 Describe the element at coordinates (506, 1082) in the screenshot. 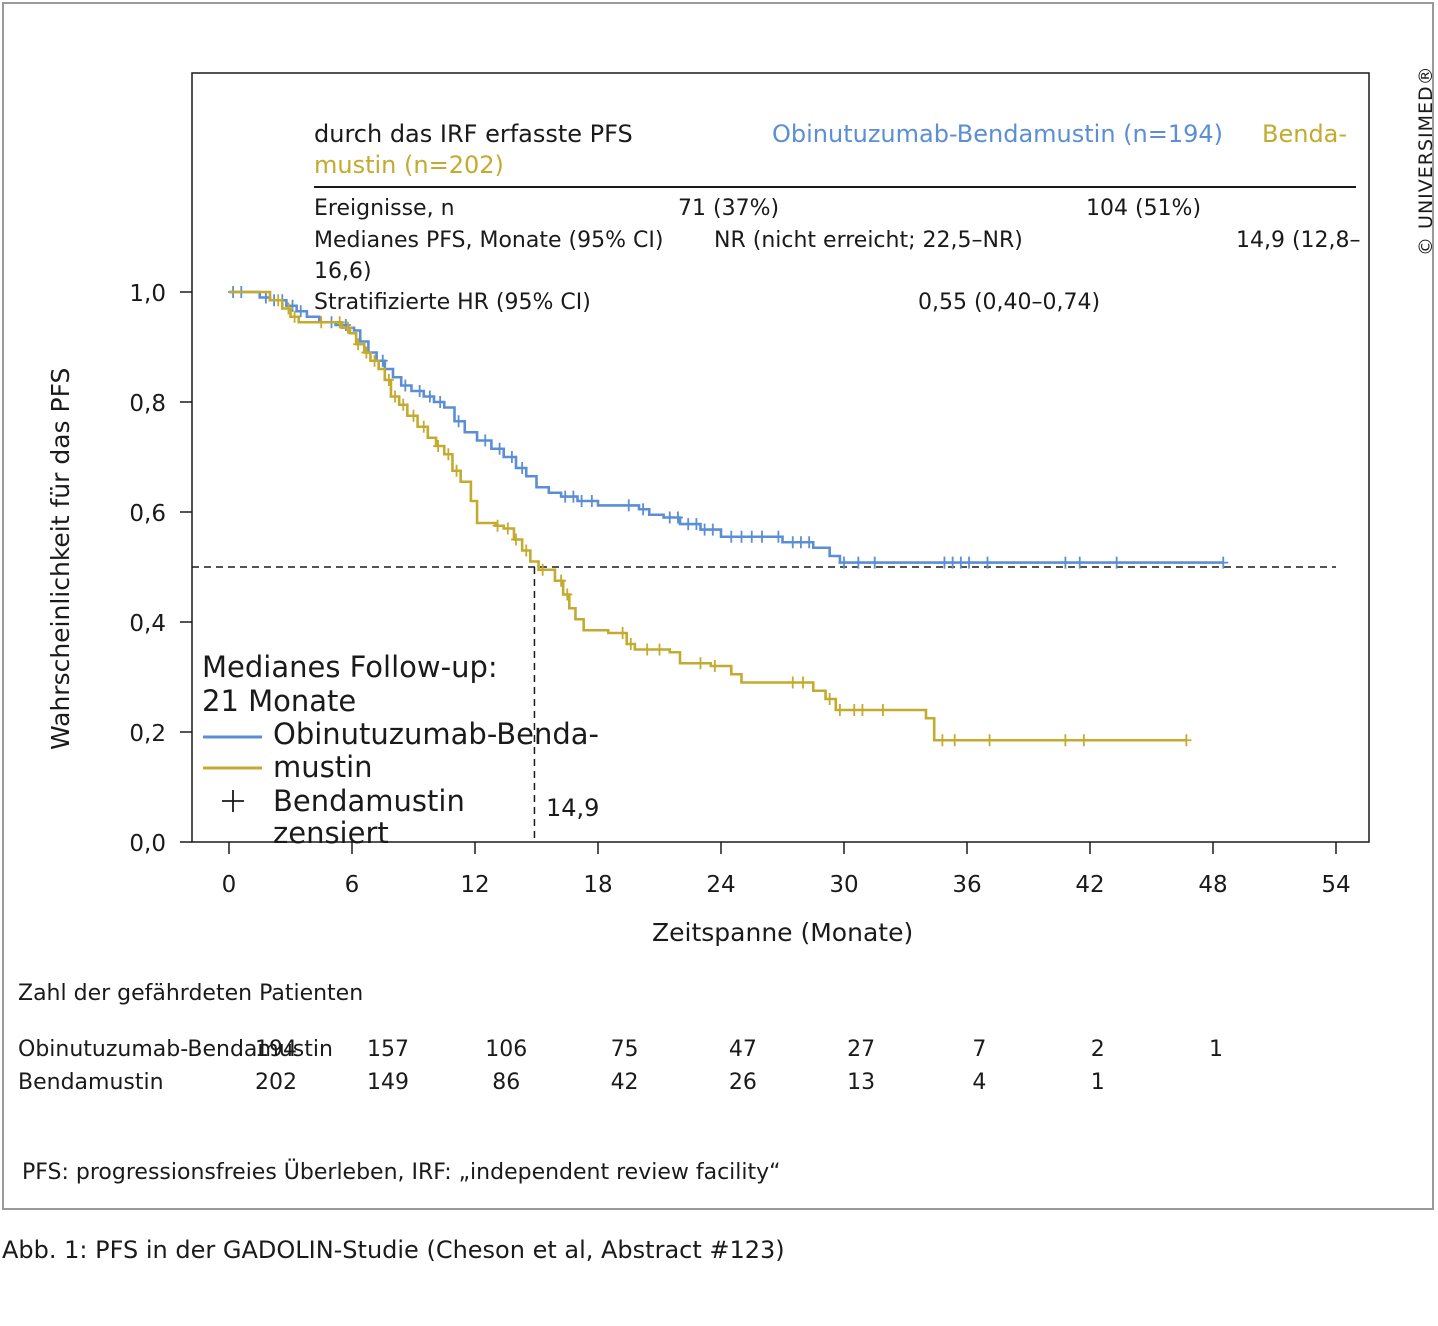

I see `at-risk-value-benda-2: 86` at that location.